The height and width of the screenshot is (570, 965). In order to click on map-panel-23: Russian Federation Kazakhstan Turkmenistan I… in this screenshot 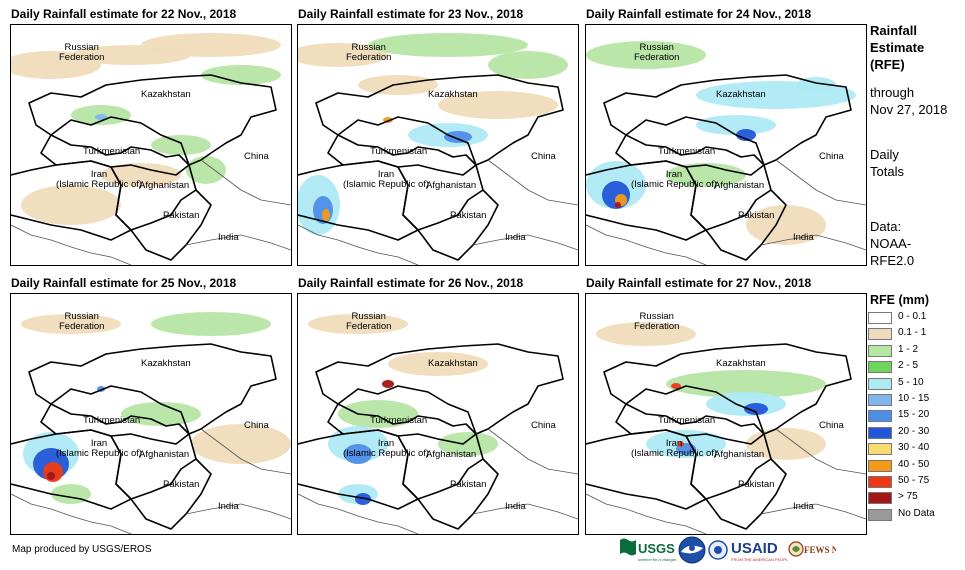, I will do `click(438, 145)`.